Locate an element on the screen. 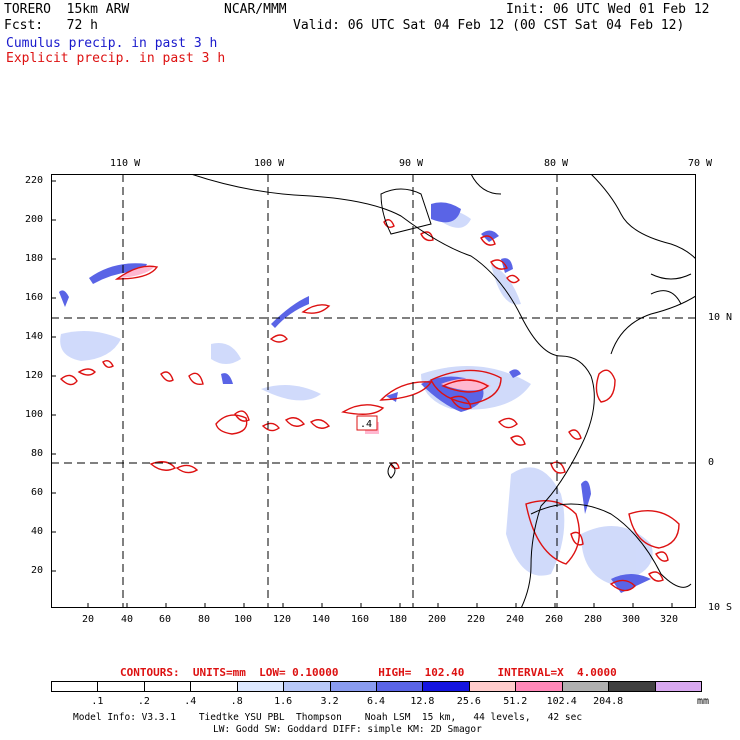 This screenshot has height=740, width=740. x-tick: 180 is located at coordinates (398, 619).